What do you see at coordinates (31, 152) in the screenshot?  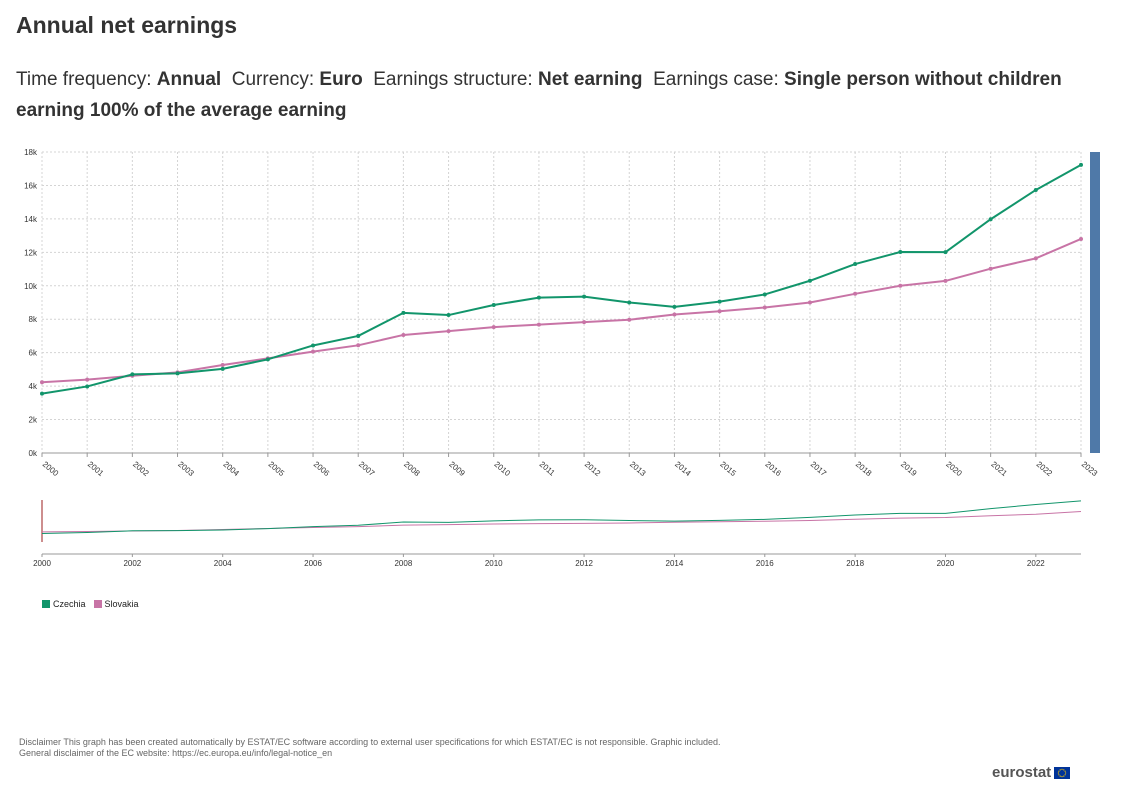 I see `y-tick-label: 18k` at bounding box center [31, 152].